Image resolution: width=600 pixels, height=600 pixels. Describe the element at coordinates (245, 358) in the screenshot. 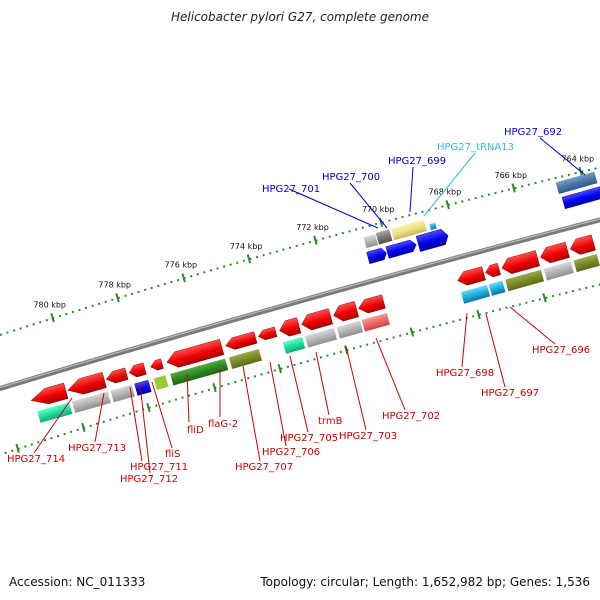

I see `cog-rev-flag2` at that location.